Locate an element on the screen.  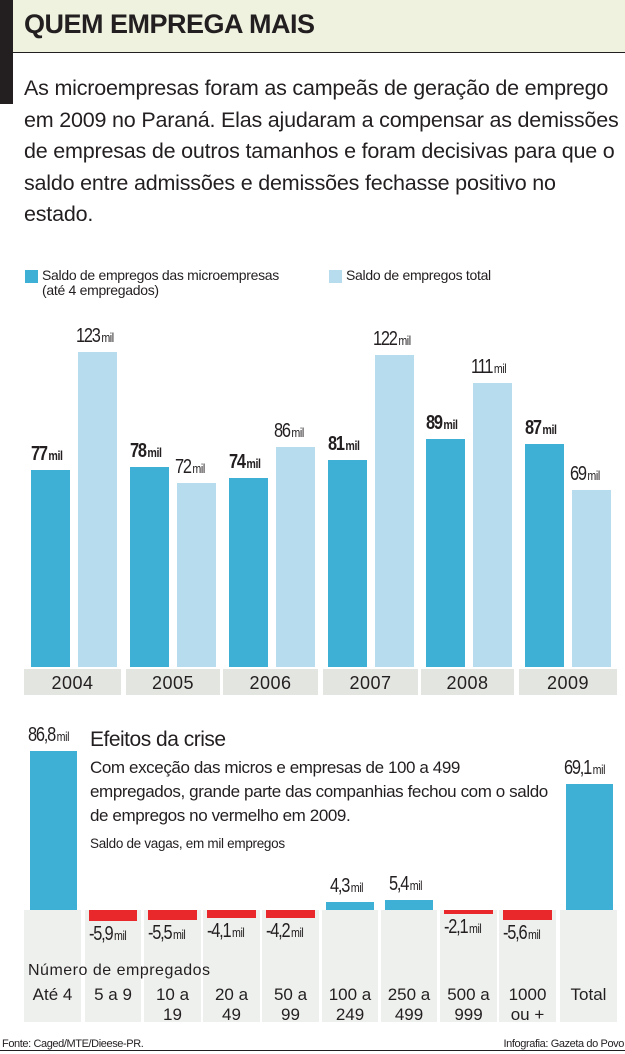
category-label-4: 50 a 99 is located at coordinates (290, 1005).